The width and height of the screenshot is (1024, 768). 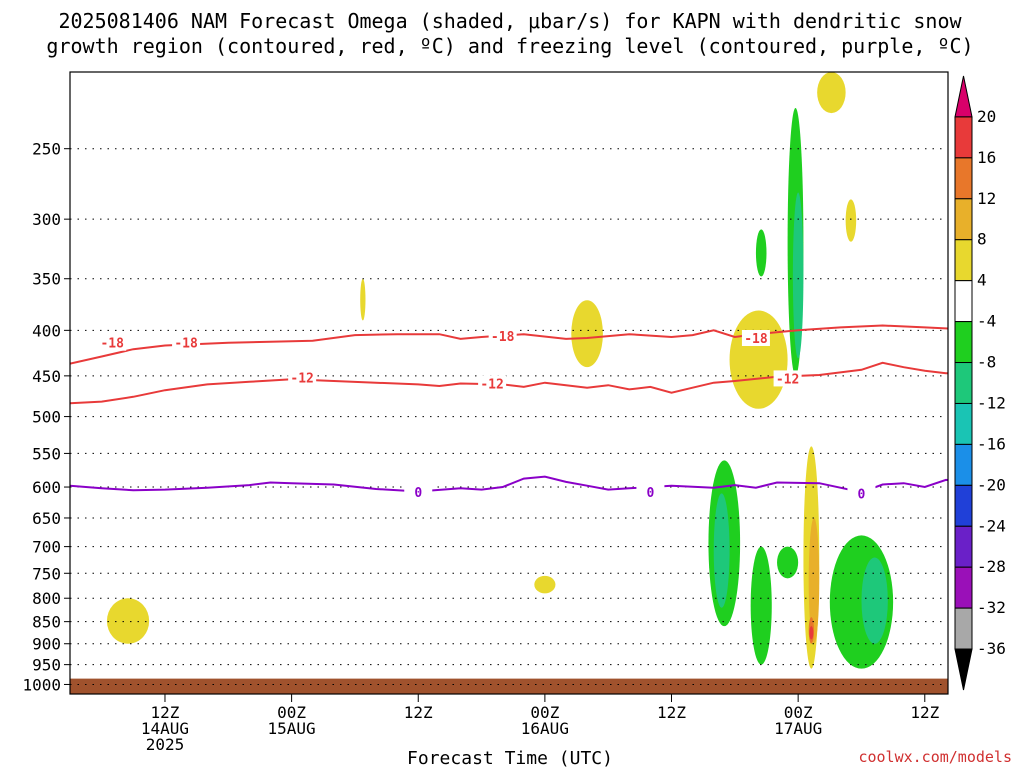 What do you see at coordinates (165, 744) in the screenshot?
I see `x-tick-label: 2025` at bounding box center [165, 744].